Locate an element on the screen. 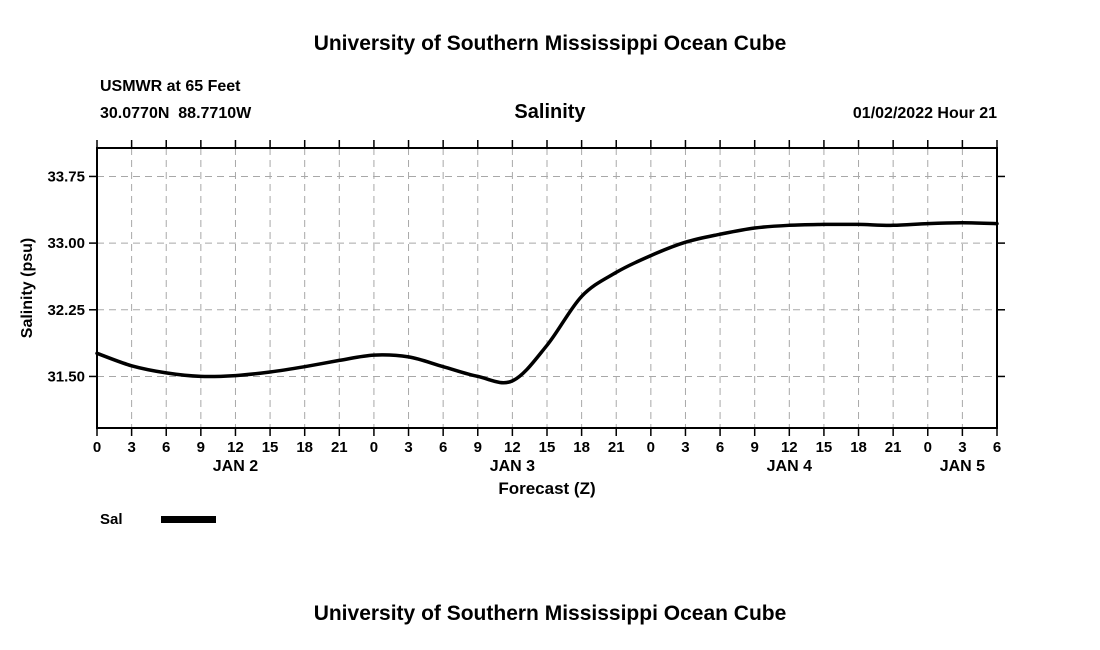 The image size is (1100, 650). day-label: JAN 2 is located at coordinates (235, 466).